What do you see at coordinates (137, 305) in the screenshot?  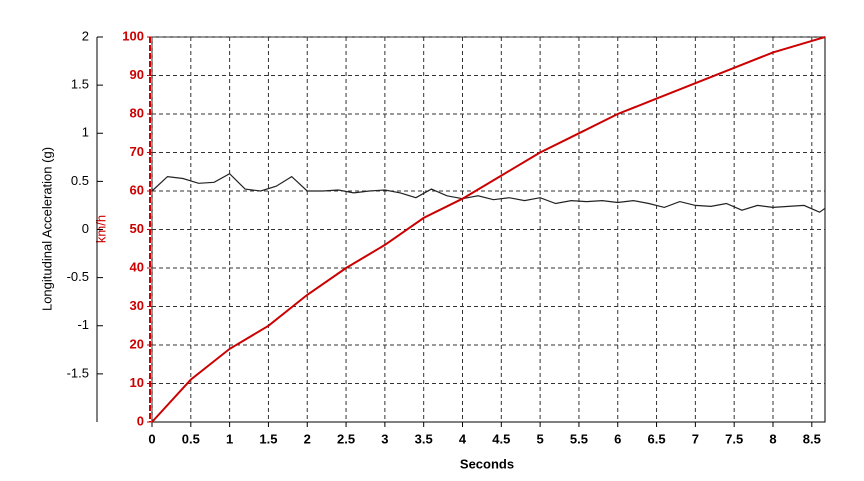 I see `y2-tick-label: 30` at bounding box center [137, 305].